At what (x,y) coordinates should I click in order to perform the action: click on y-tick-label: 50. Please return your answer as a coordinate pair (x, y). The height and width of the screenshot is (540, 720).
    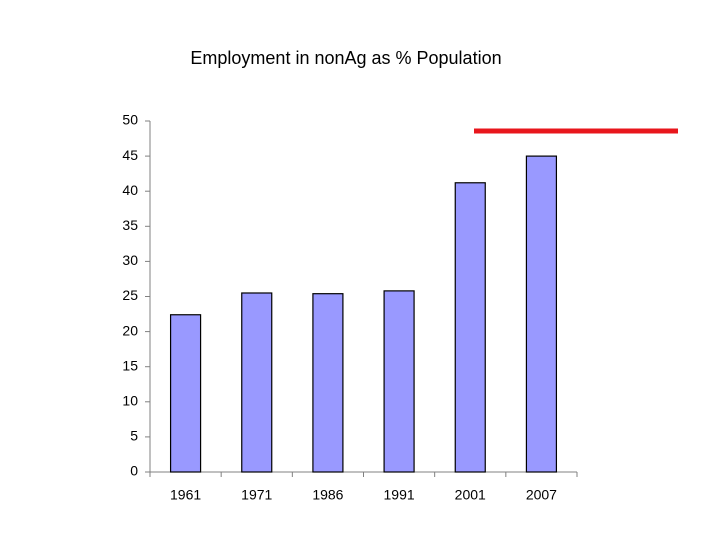
    Looking at the image, I should click on (130, 120).